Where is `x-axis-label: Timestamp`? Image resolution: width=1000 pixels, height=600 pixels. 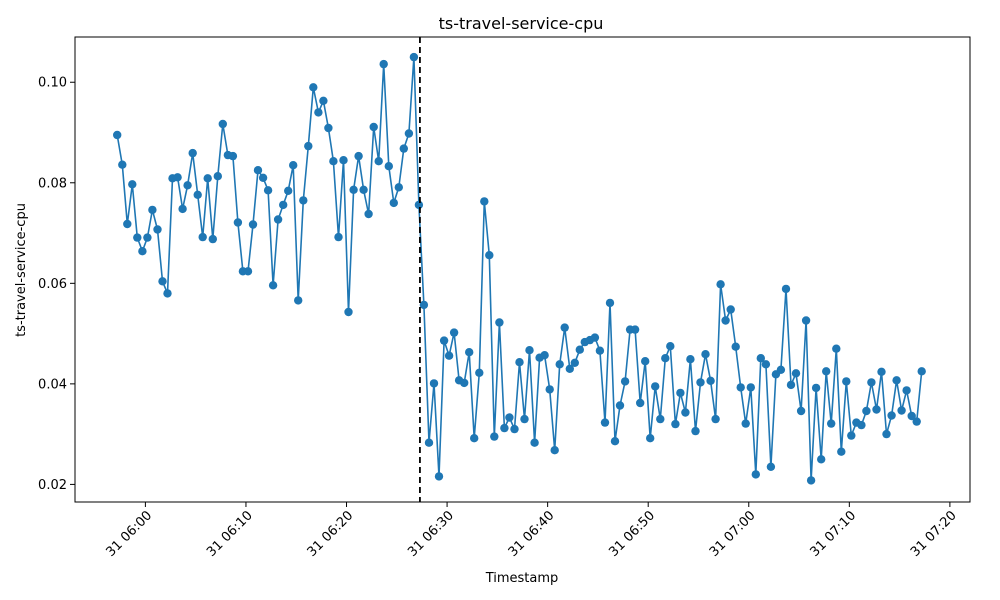 x-axis-label: Timestamp is located at coordinates (522, 578).